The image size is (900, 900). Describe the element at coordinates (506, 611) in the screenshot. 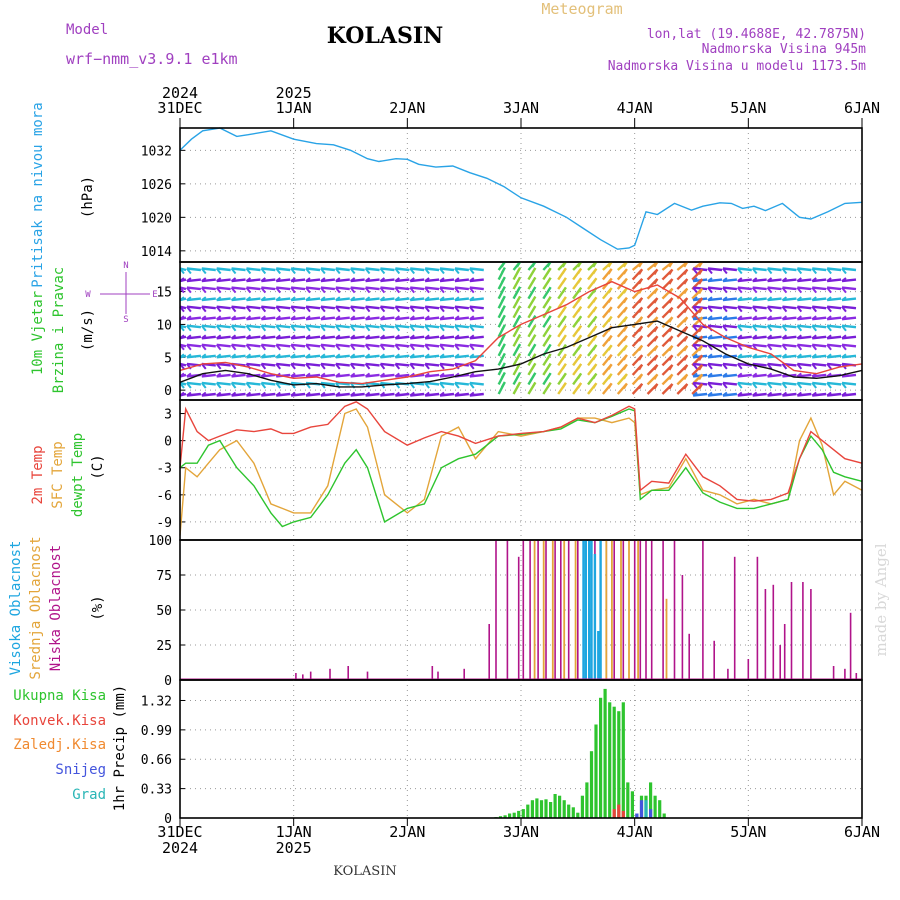

I see `panel-cloud: 0 25 50 75 100` at that location.